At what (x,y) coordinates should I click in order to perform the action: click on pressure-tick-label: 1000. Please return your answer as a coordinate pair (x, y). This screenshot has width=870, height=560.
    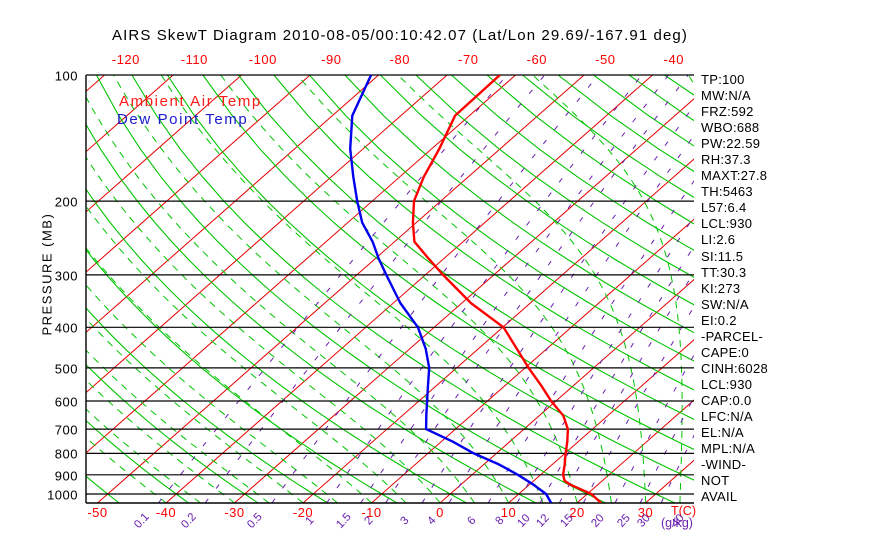
    Looking at the image, I should click on (62, 495).